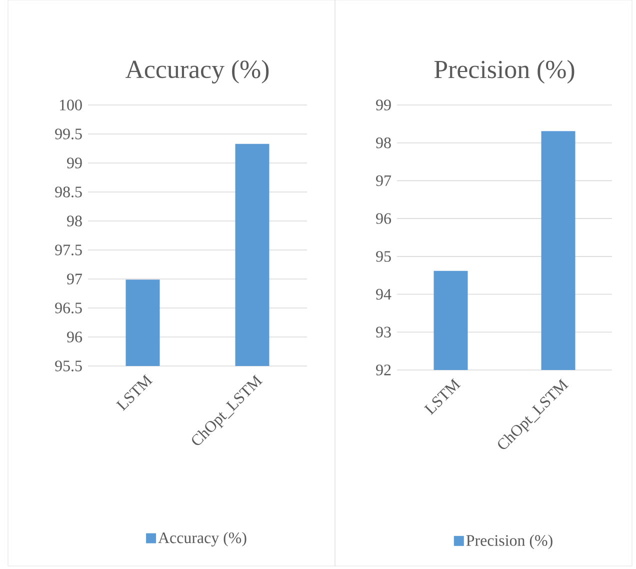 This screenshot has width=636, height=569. I want to click on y-tick-label: 97.5, so click(68, 250).